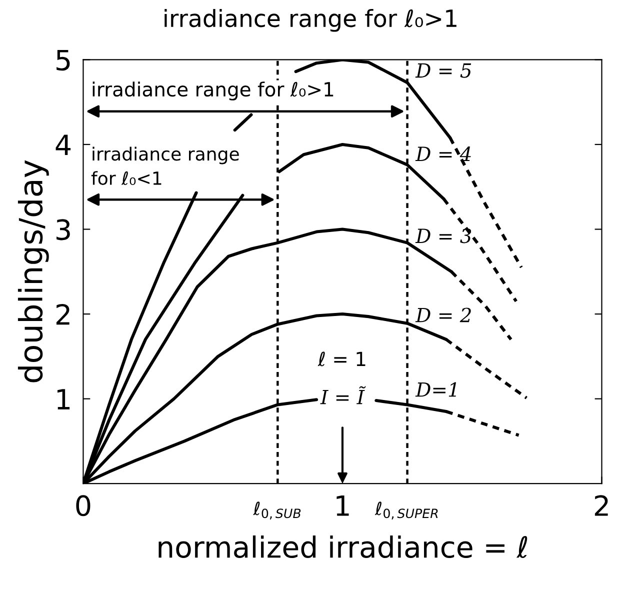  What do you see at coordinates (443, 70) in the screenshot?
I see `annotation: D = 5` at bounding box center [443, 70].